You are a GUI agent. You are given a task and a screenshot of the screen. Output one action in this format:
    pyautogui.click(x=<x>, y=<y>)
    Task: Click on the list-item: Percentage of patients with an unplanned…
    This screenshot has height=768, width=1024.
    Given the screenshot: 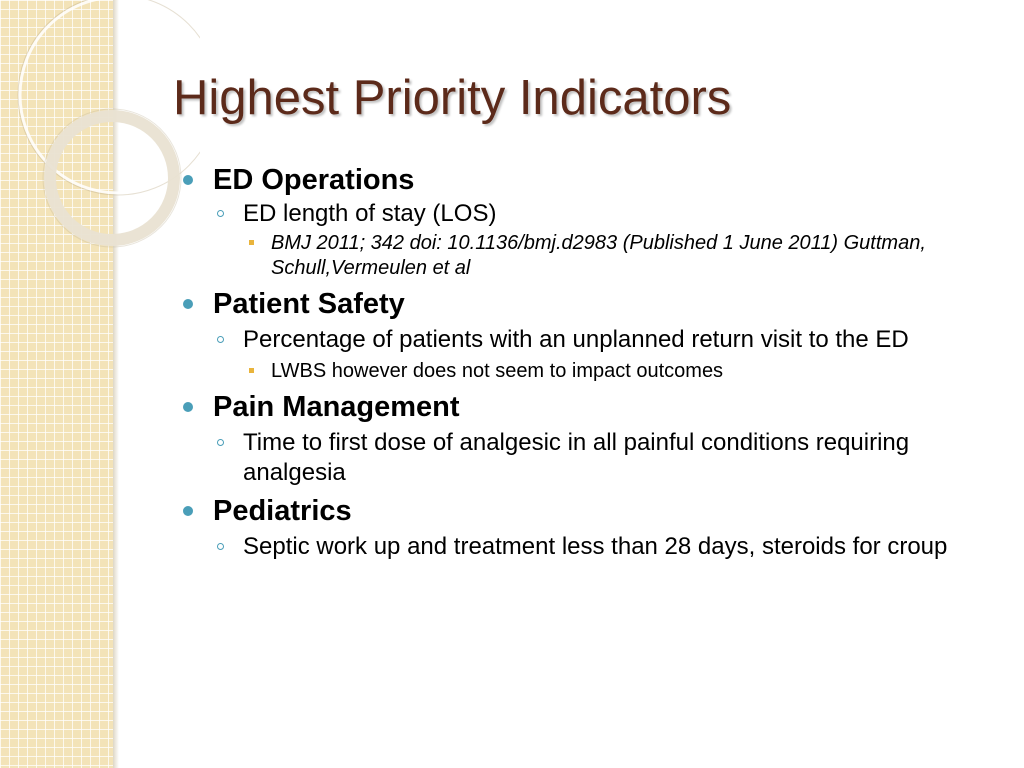 What is the action you would take?
    pyautogui.click(x=583, y=340)
    